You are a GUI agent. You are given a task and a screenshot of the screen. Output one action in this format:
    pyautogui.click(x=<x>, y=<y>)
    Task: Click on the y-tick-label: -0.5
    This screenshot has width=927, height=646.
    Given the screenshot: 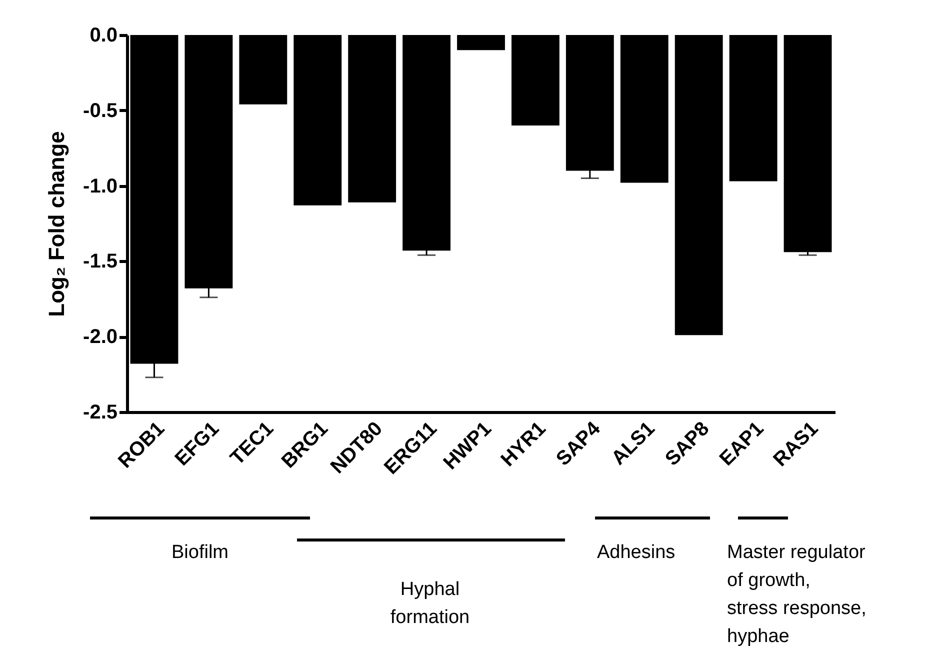 What is the action you would take?
    pyautogui.click(x=100, y=111)
    